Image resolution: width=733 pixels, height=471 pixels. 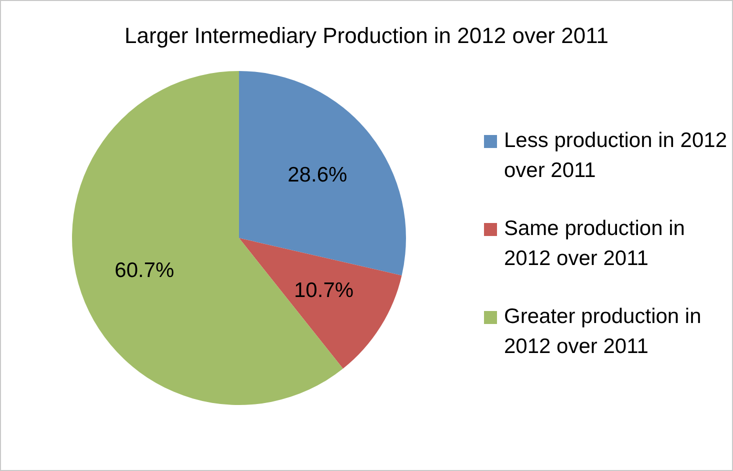 I want to click on chart-title: Larger Intermediary Production in 2012 over 2011, so click(x=367, y=36).